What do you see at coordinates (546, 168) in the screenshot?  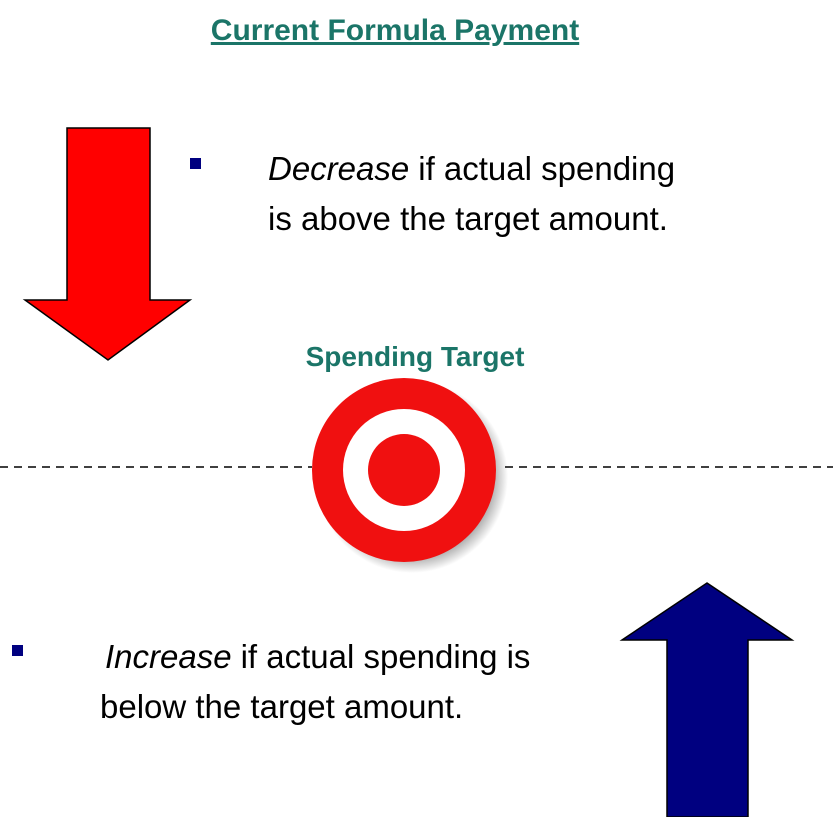 I see `text: if actual spending` at bounding box center [546, 168].